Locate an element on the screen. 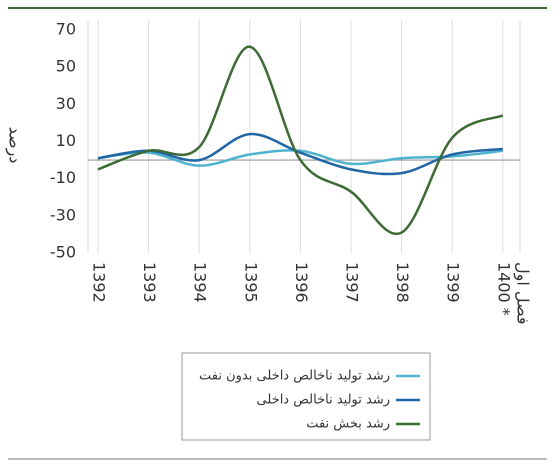 Image resolution: width=555 pixels, height=472 pixels. x-tick-label: 1394 is located at coordinates (200, 282).